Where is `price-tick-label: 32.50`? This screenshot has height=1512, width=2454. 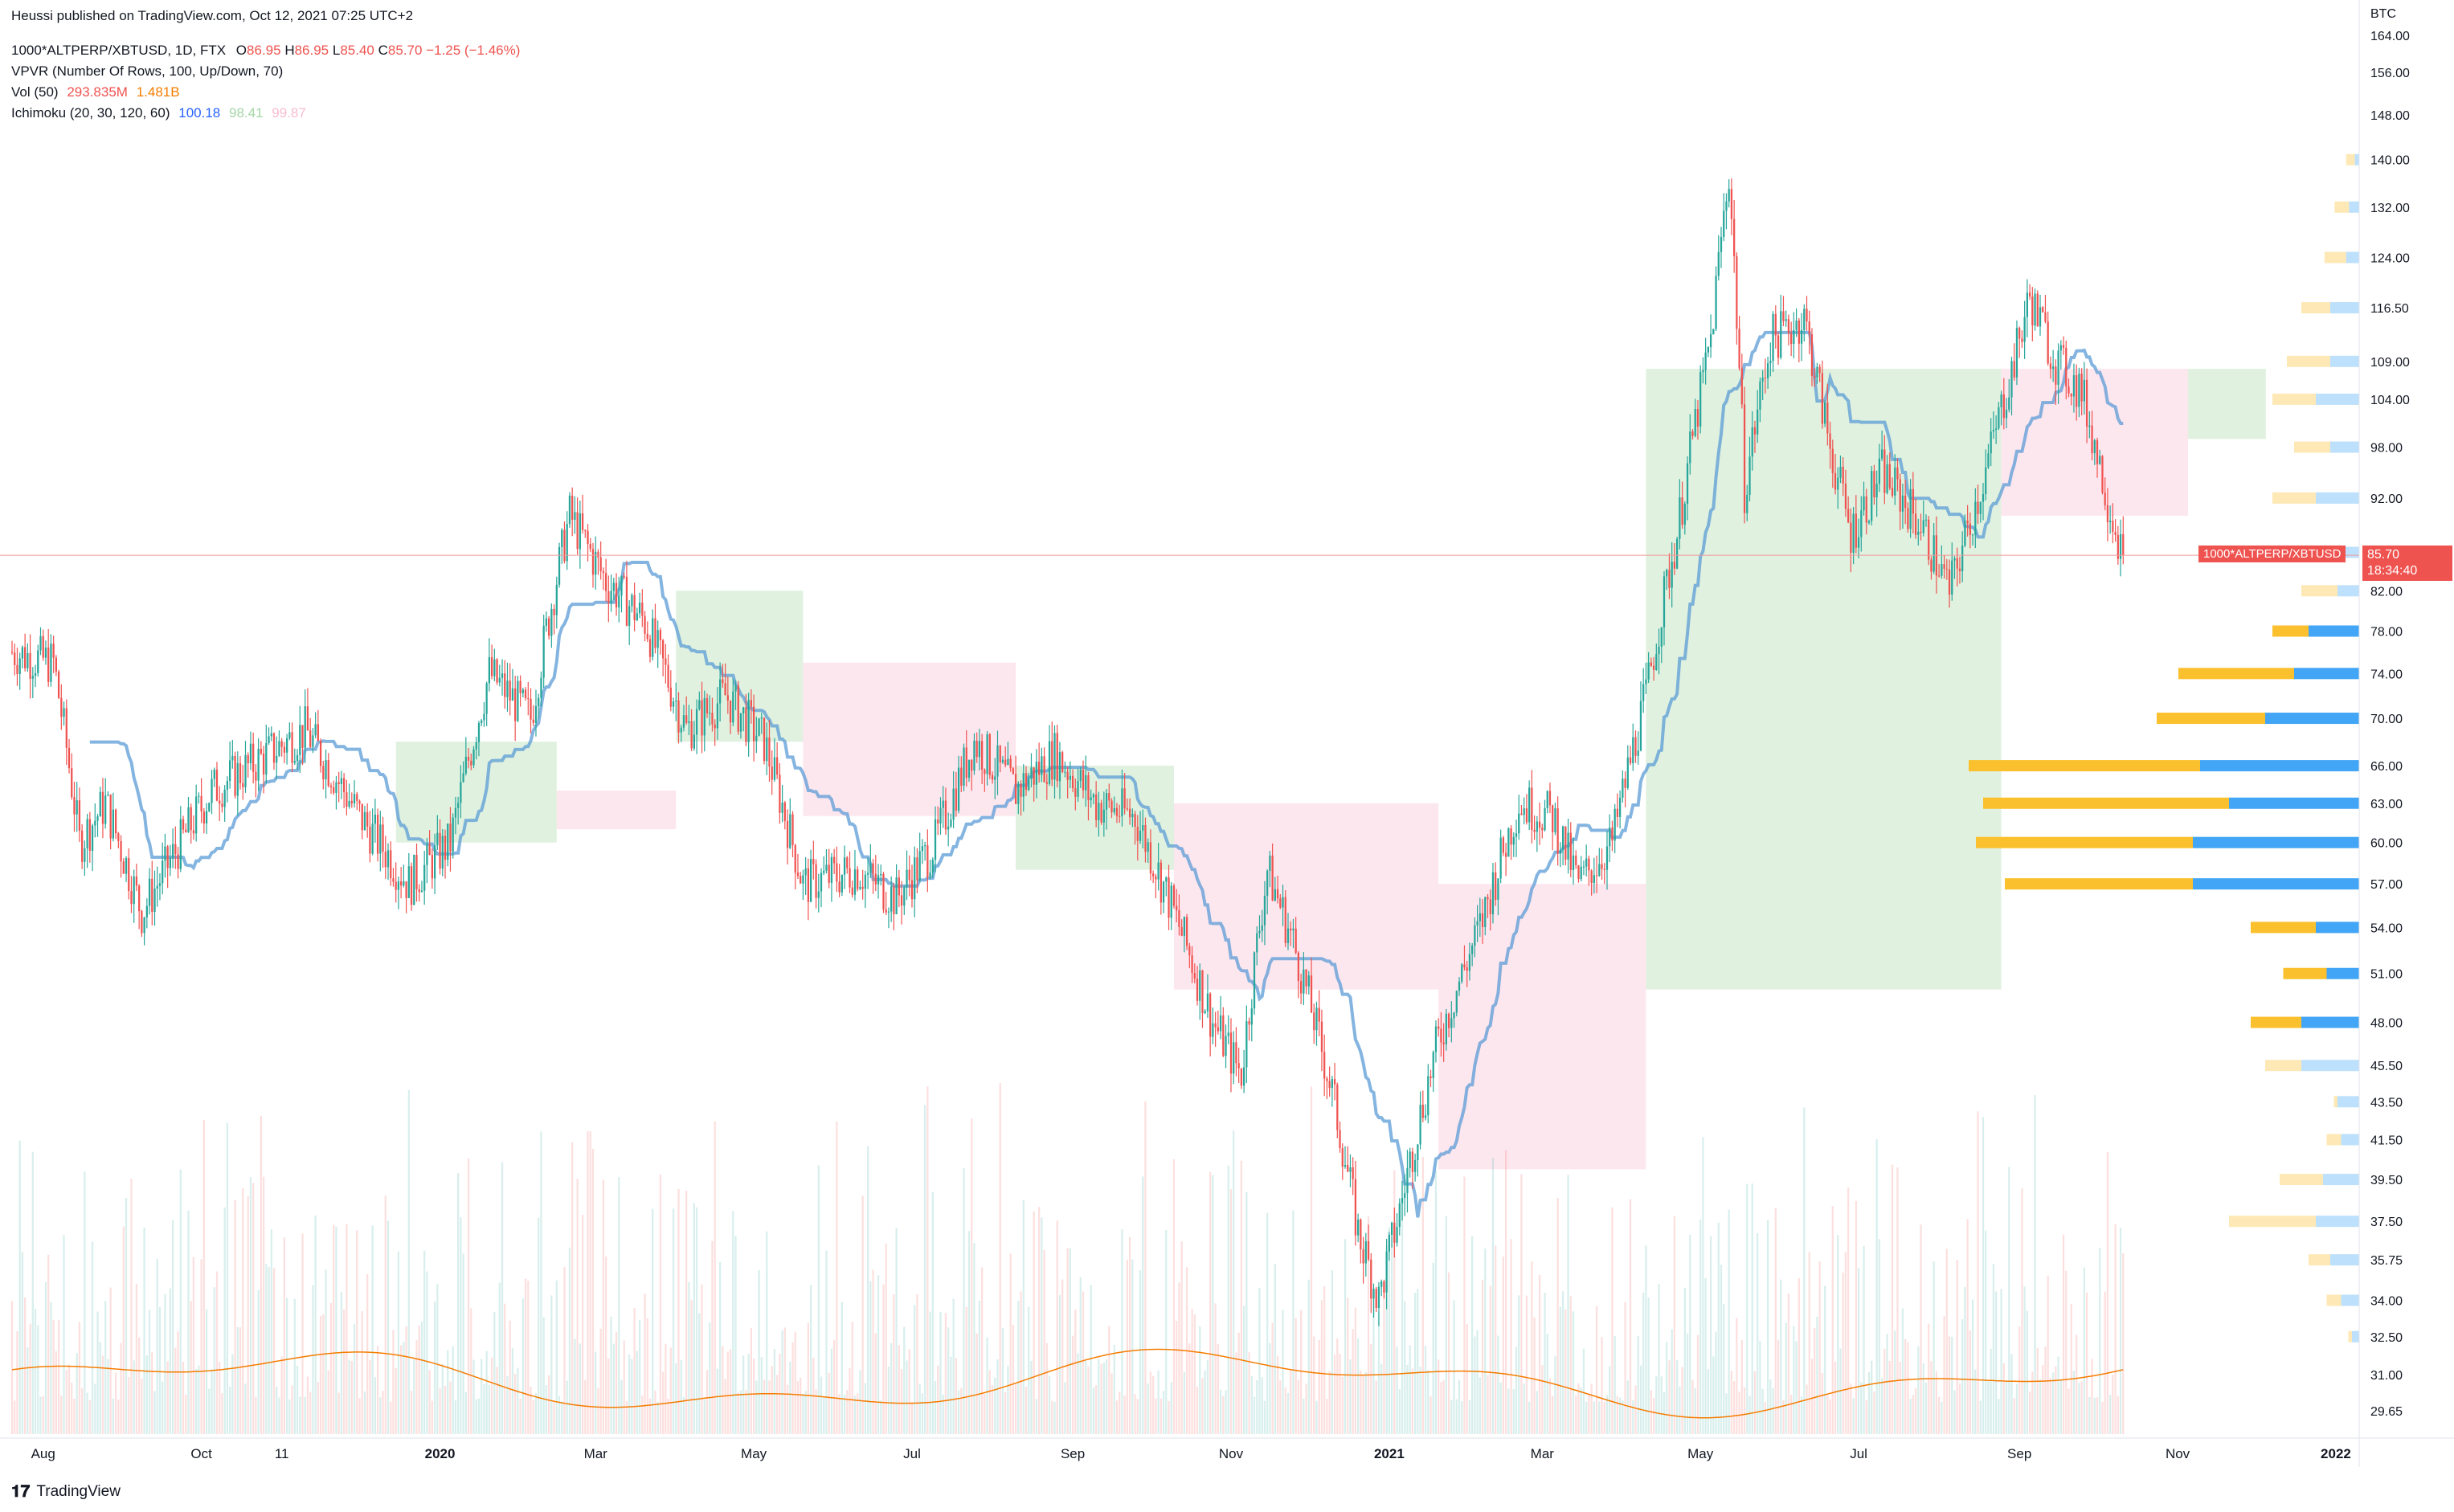 price-tick-label: 32.50 is located at coordinates (2386, 1338).